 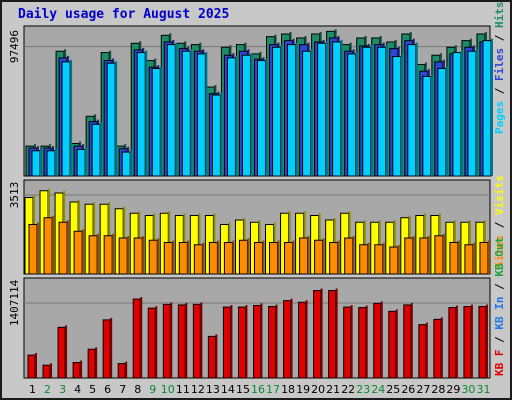 What do you see at coordinates (201, 340) in the screenshot?
I see `bar-kbf-12-shade` at bounding box center [201, 340].